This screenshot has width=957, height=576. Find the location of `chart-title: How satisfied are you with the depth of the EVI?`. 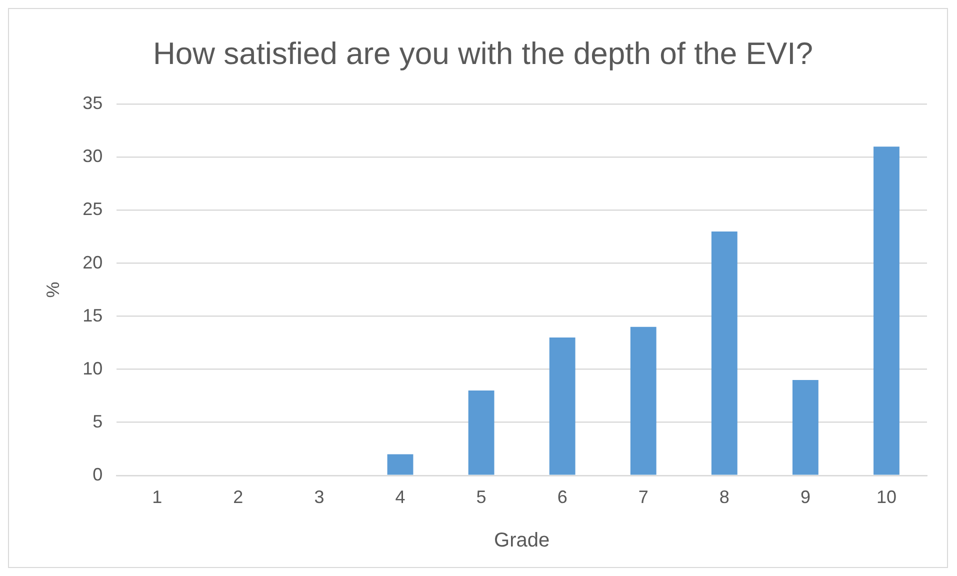

chart-title: How satisfied are you with the depth of the EVI? is located at coordinates (483, 54).